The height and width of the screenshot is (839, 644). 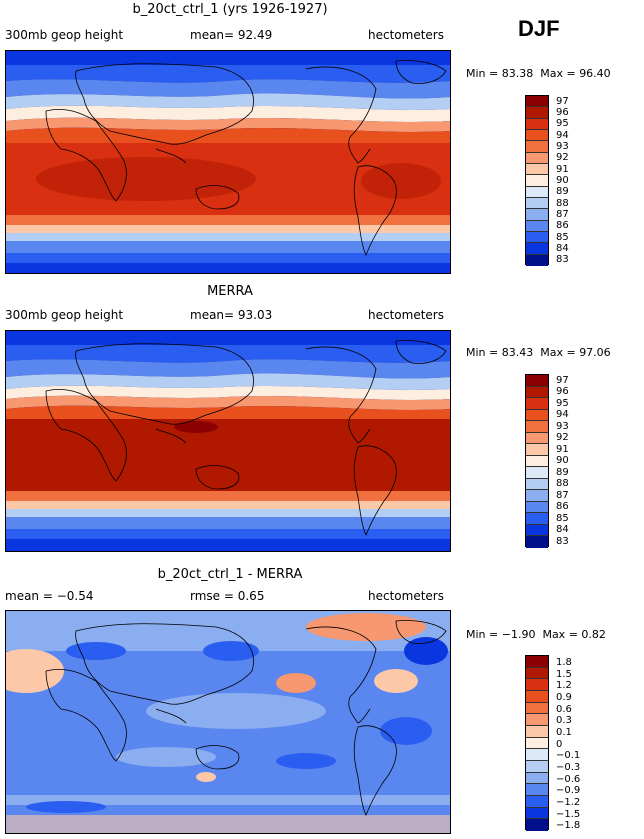 I want to click on panel-3-colorbar-label: 1.5, so click(x=564, y=674).